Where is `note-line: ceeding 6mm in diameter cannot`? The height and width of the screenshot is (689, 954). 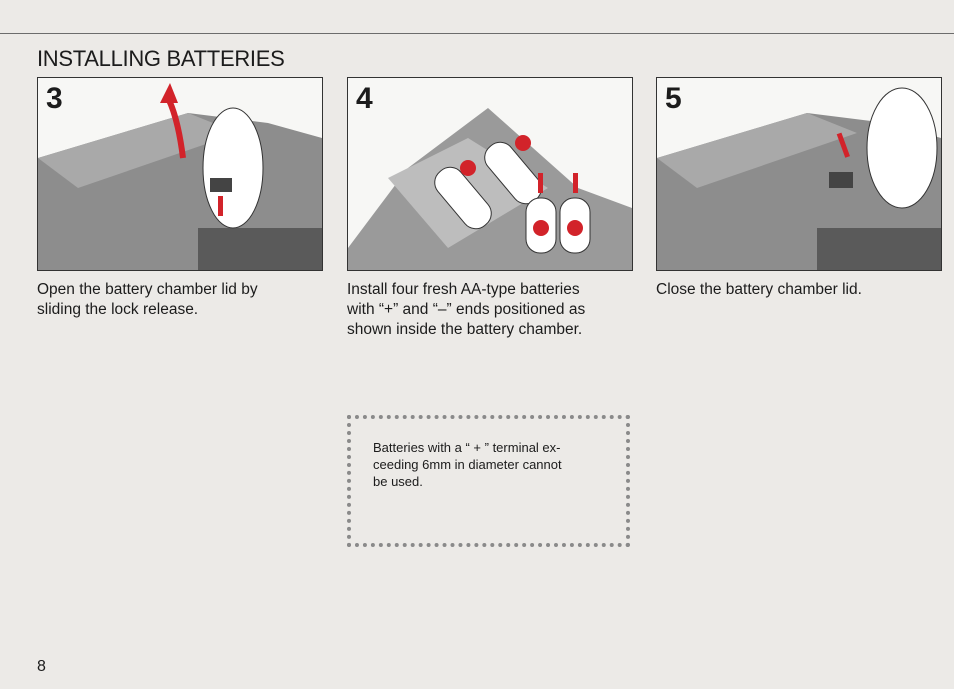
note-line: ceeding 6mm in diameter cannot is located at coordinates (467, 464).